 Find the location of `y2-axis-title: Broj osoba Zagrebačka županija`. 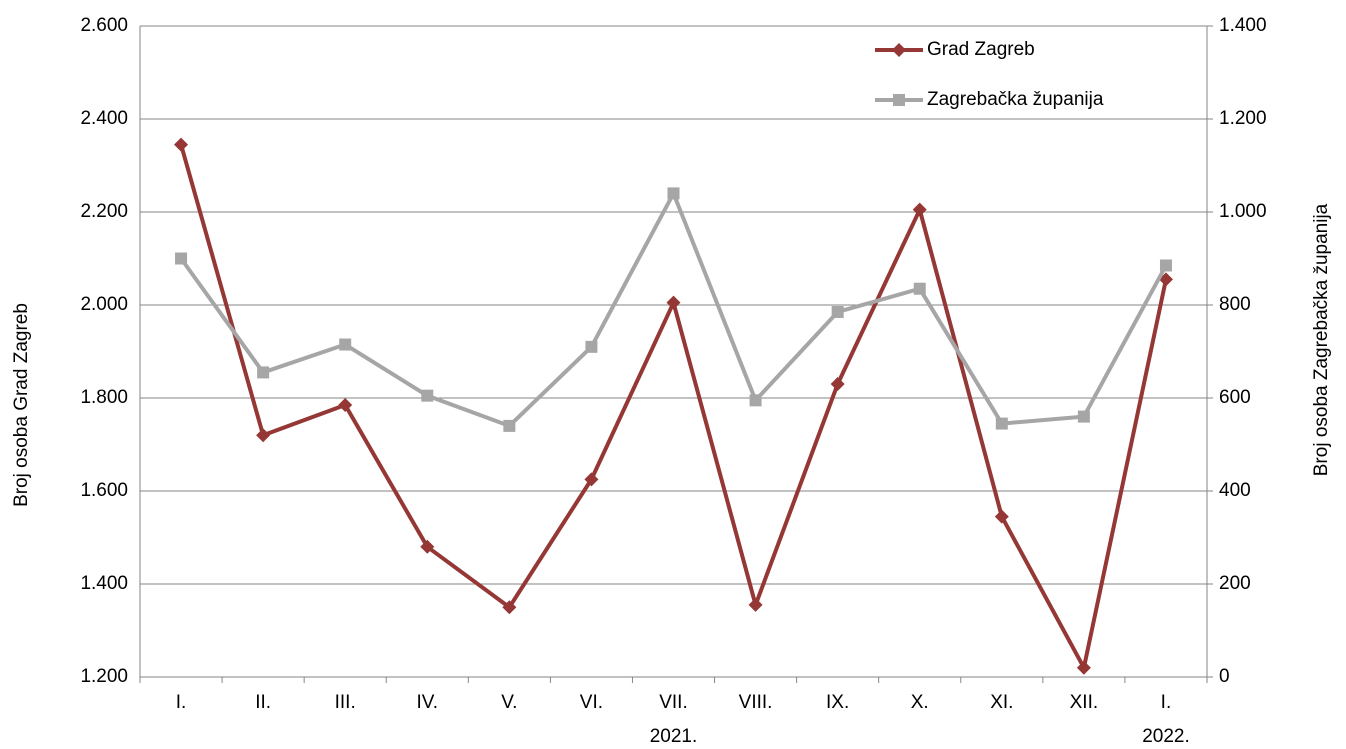

y2-axis-title: Broj osoba Zagrebačka županija is located at coordinates (1321, 339).